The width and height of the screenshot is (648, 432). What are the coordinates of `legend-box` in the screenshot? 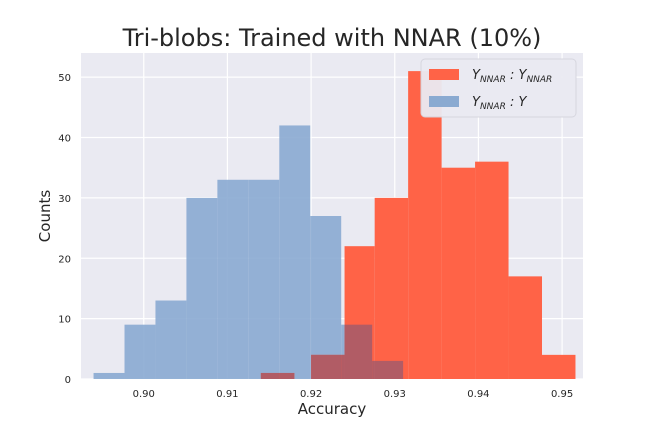 It's located at (498, 88).